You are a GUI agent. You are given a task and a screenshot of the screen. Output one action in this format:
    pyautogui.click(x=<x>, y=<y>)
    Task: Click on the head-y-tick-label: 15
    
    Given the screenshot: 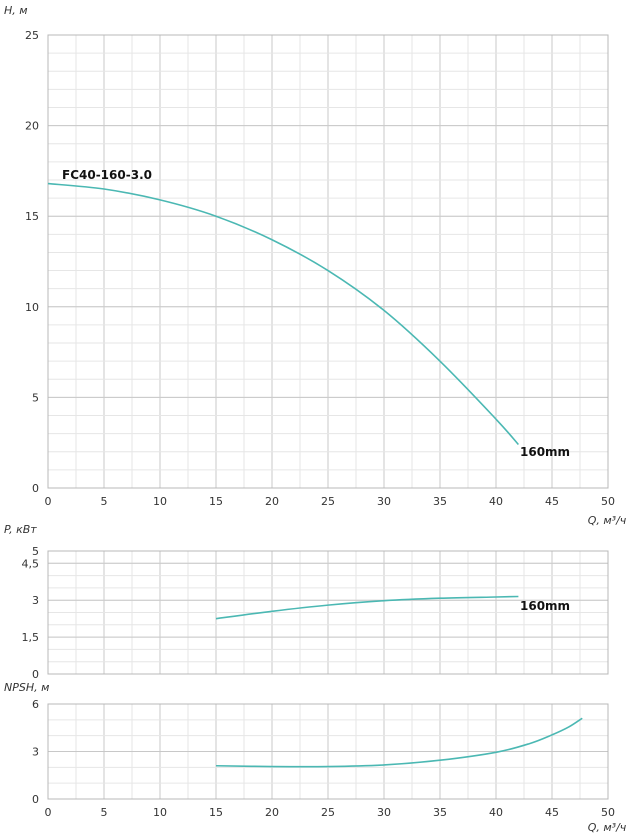 What is the action you would take?
    pyautogui.click(x=32, y=216)
    